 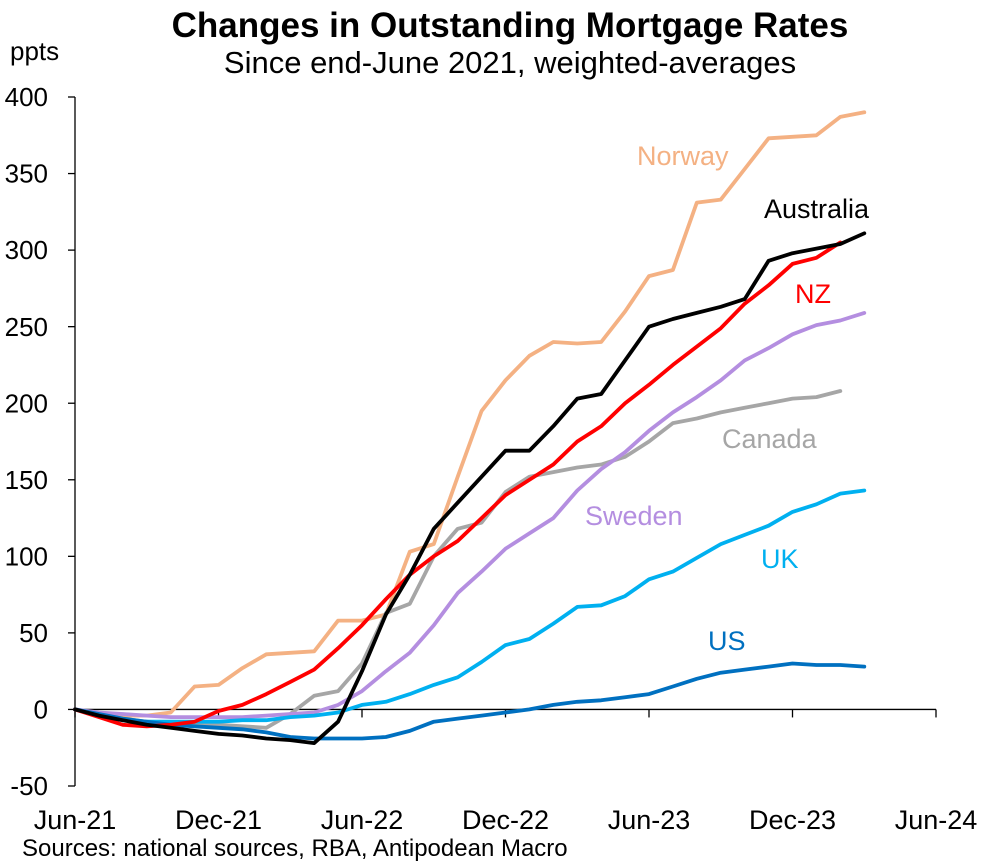 What do you see at coordinates (26, 250) in the screenshot?
I see `y-tick-label: 300` at bounding box center [26, 250].